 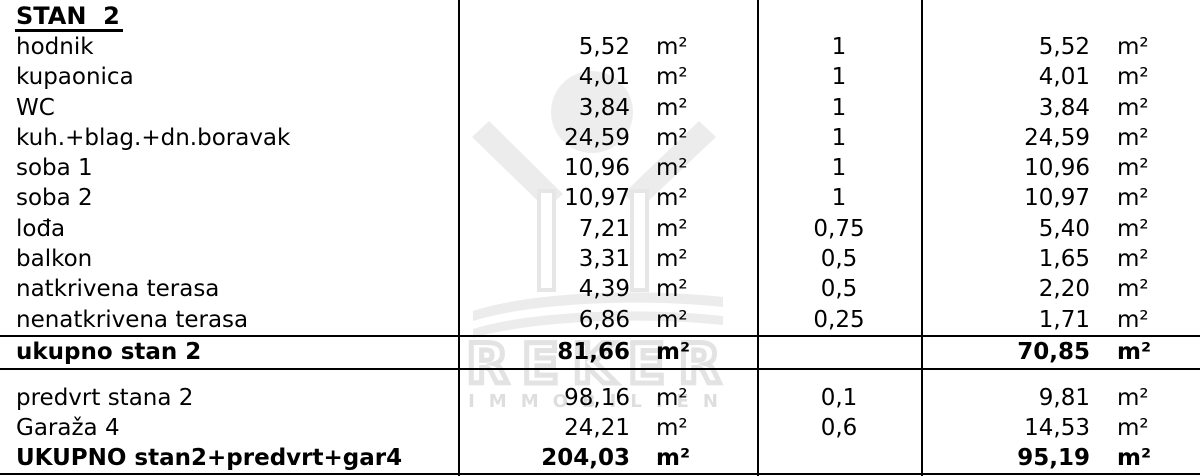 What do you see at coordinates (597, 168) in the screenshot?
I see `area-value: 10,96` at bounding box center [597, 168].